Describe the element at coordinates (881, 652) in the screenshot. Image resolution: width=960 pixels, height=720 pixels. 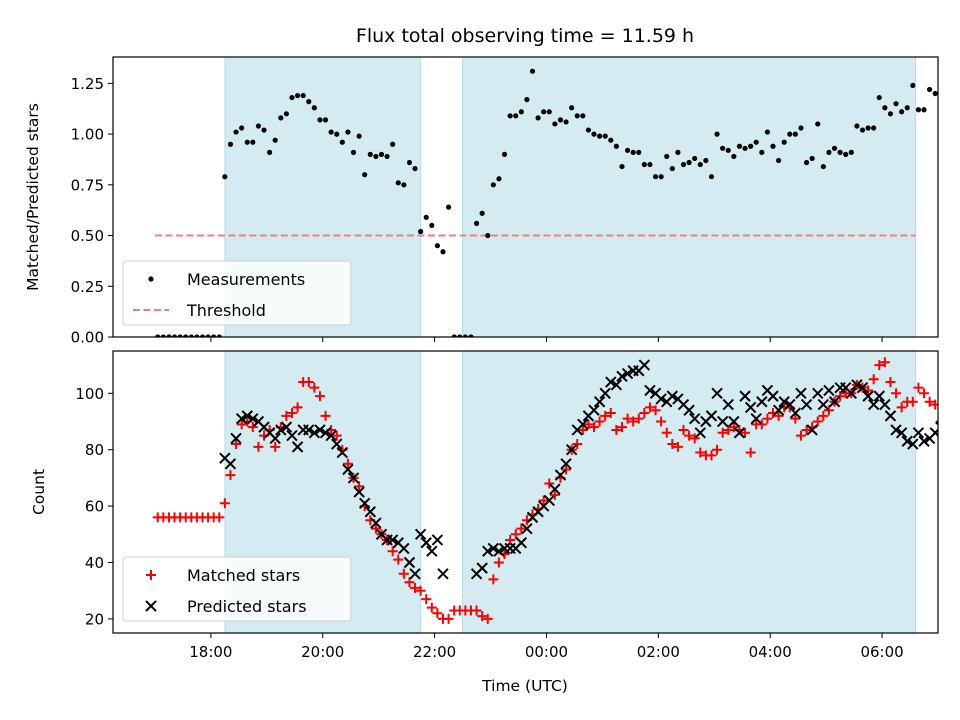
I see `x-tick-label: 06:00` at that location.